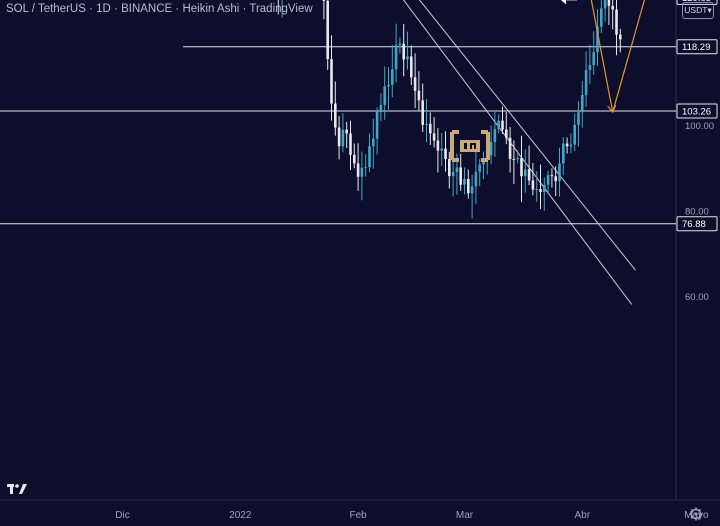 The image size is (720, 526). What do you see at coordinates (697, 211) in the screenshot?
I see `y-tick-label: 80.00` at bounding box center [697, 211].